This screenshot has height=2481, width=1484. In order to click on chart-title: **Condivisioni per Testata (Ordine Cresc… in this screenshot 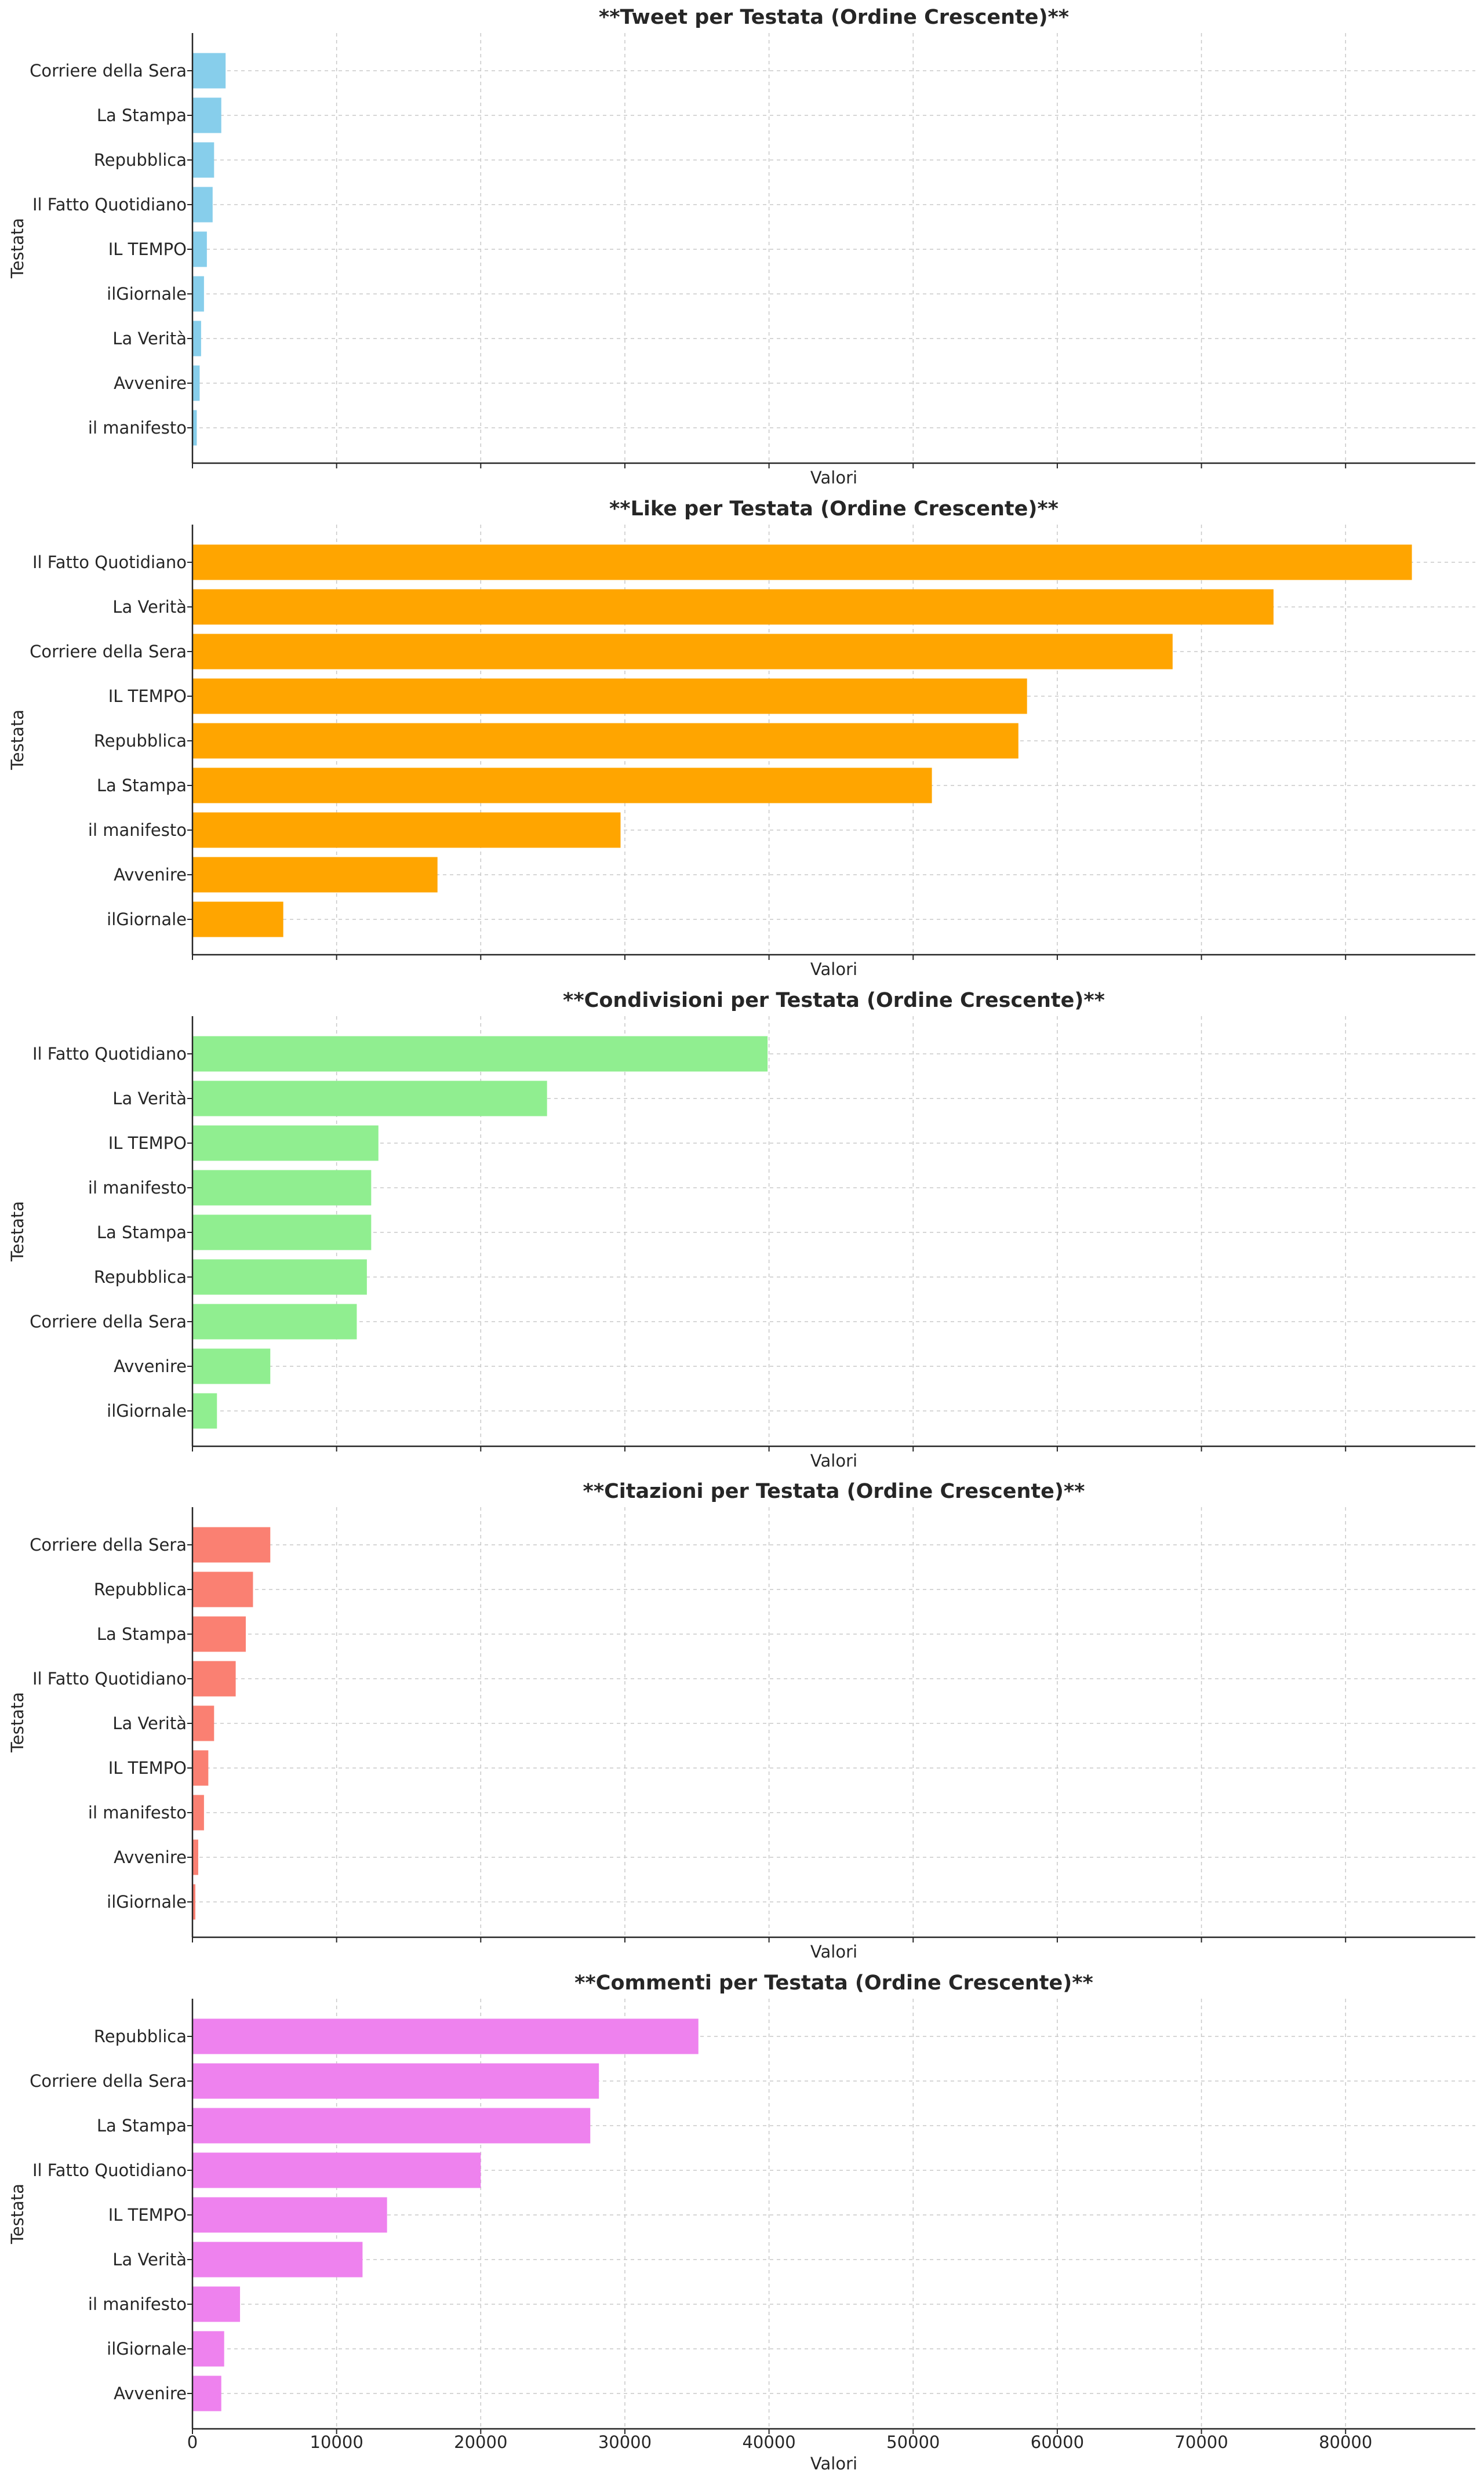, I will do `click(834, 1000)`.